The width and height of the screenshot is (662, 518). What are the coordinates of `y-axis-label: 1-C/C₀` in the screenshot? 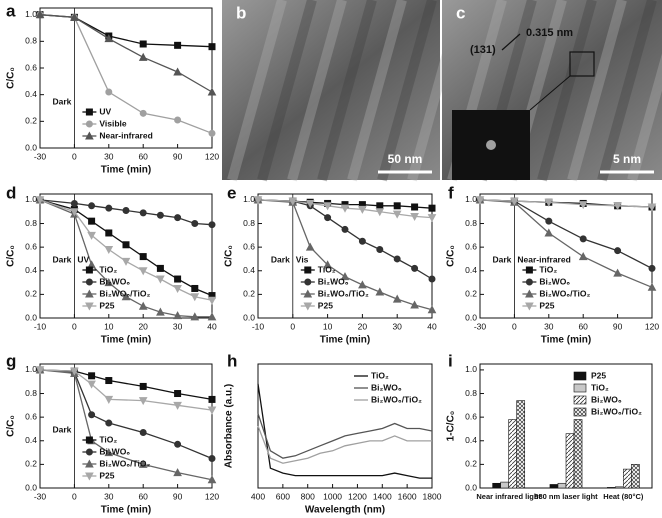 It's located at (451, 426).